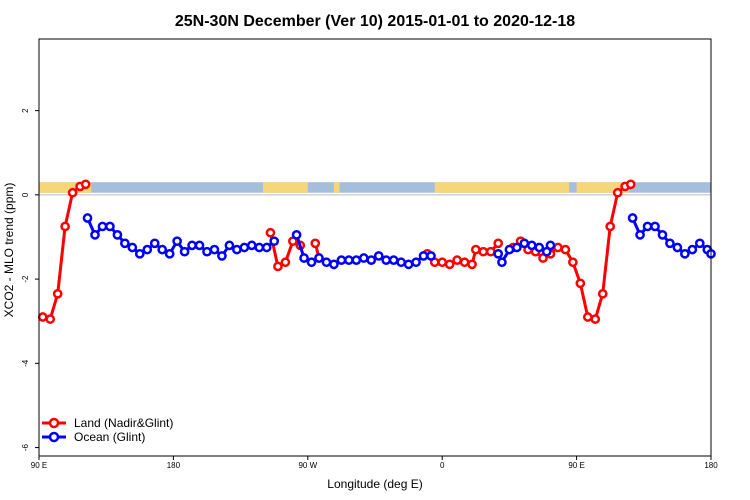 The width and height of the screenshot is (750, 500). I want to click on land-ocean-mask, so click(375, 187).